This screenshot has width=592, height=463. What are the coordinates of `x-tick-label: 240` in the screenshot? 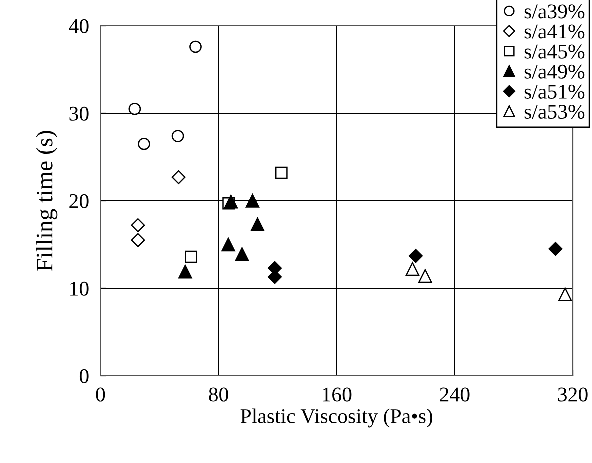 It's located at (455, 395).